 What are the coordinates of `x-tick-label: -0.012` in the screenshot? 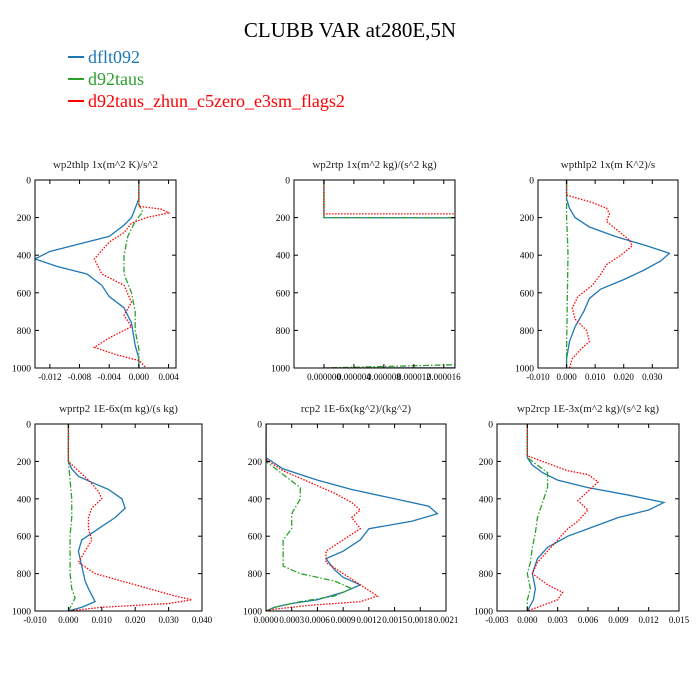 It's located at (49, 377).